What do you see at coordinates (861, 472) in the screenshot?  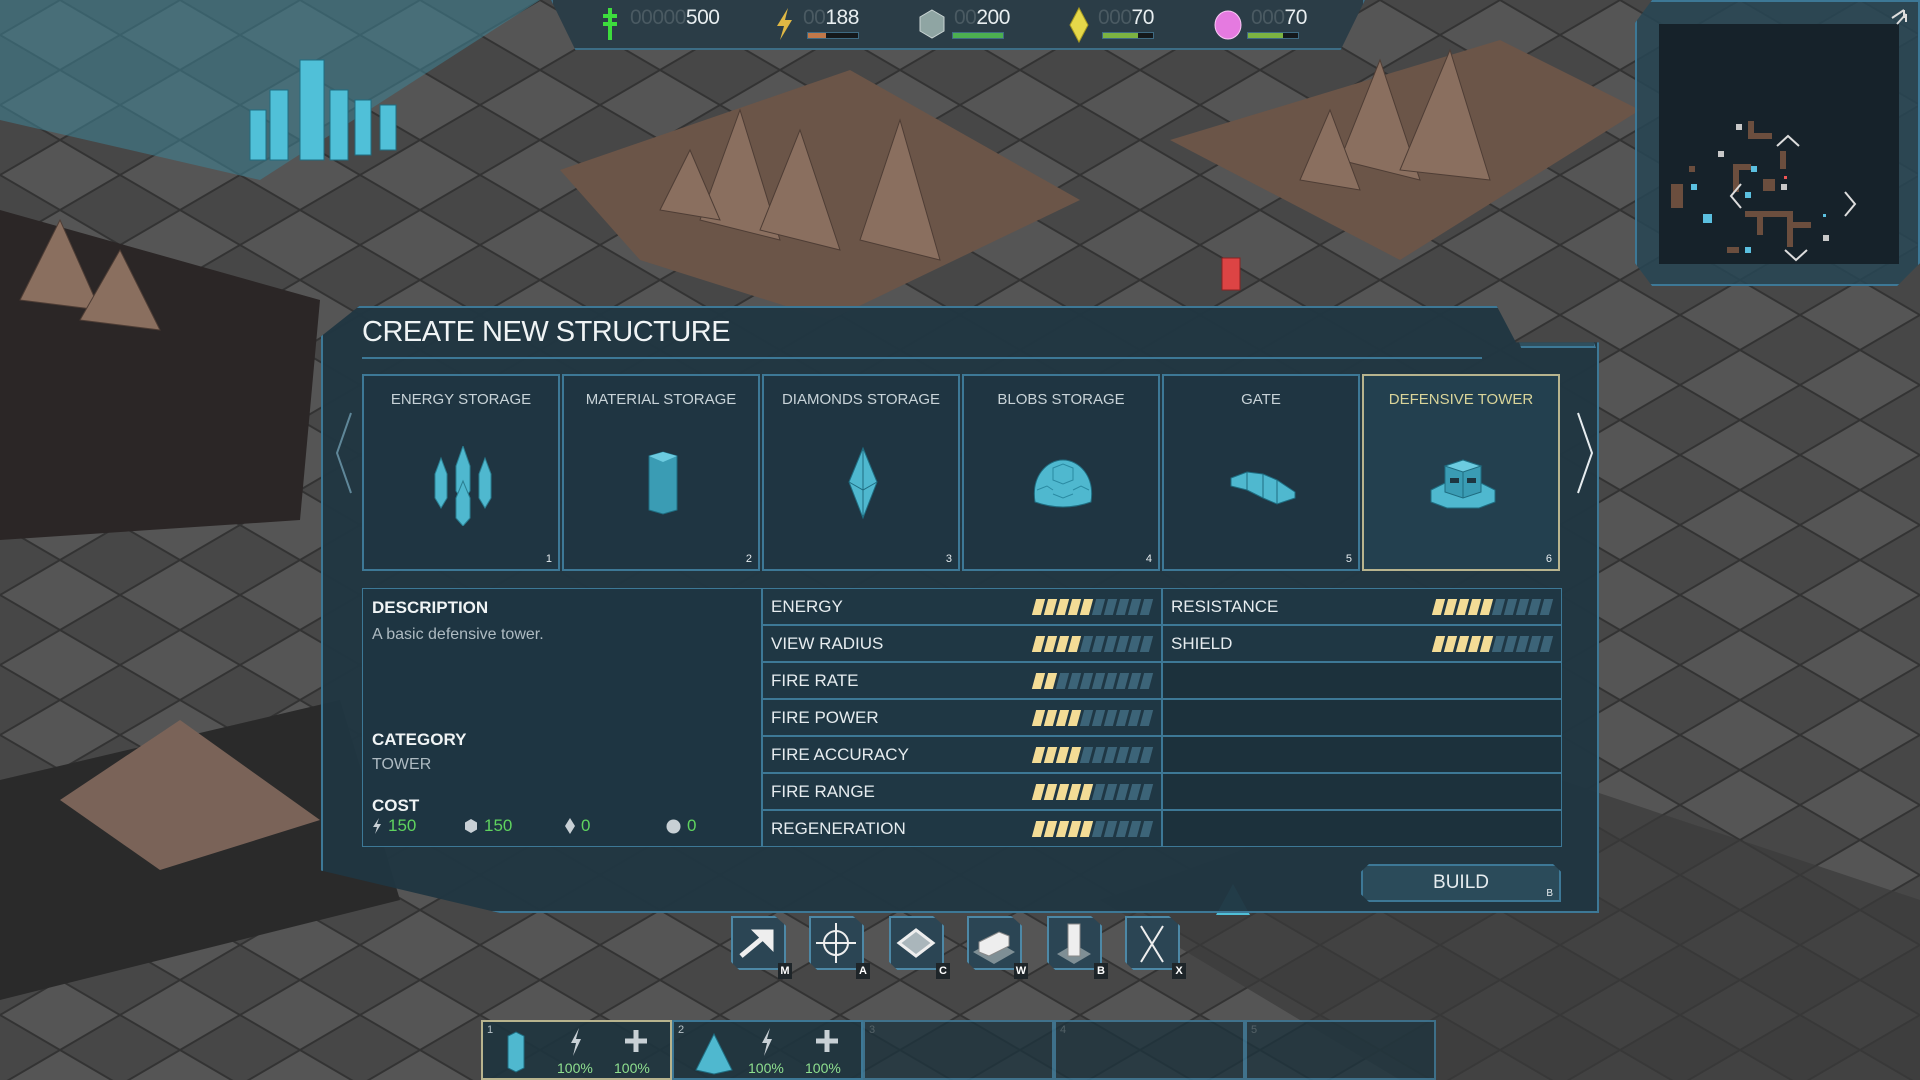 I see `card-diamonds-storage: DIAMONDS STORAGE 3` at bounding box center [861, 472].